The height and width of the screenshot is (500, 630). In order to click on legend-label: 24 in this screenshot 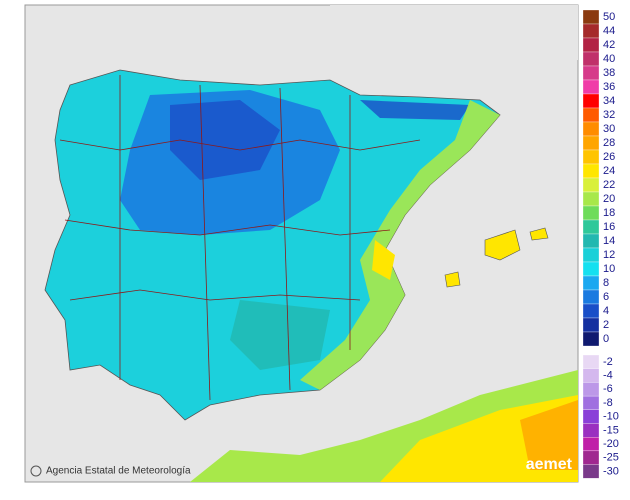, I will do `click(609, 171)`.